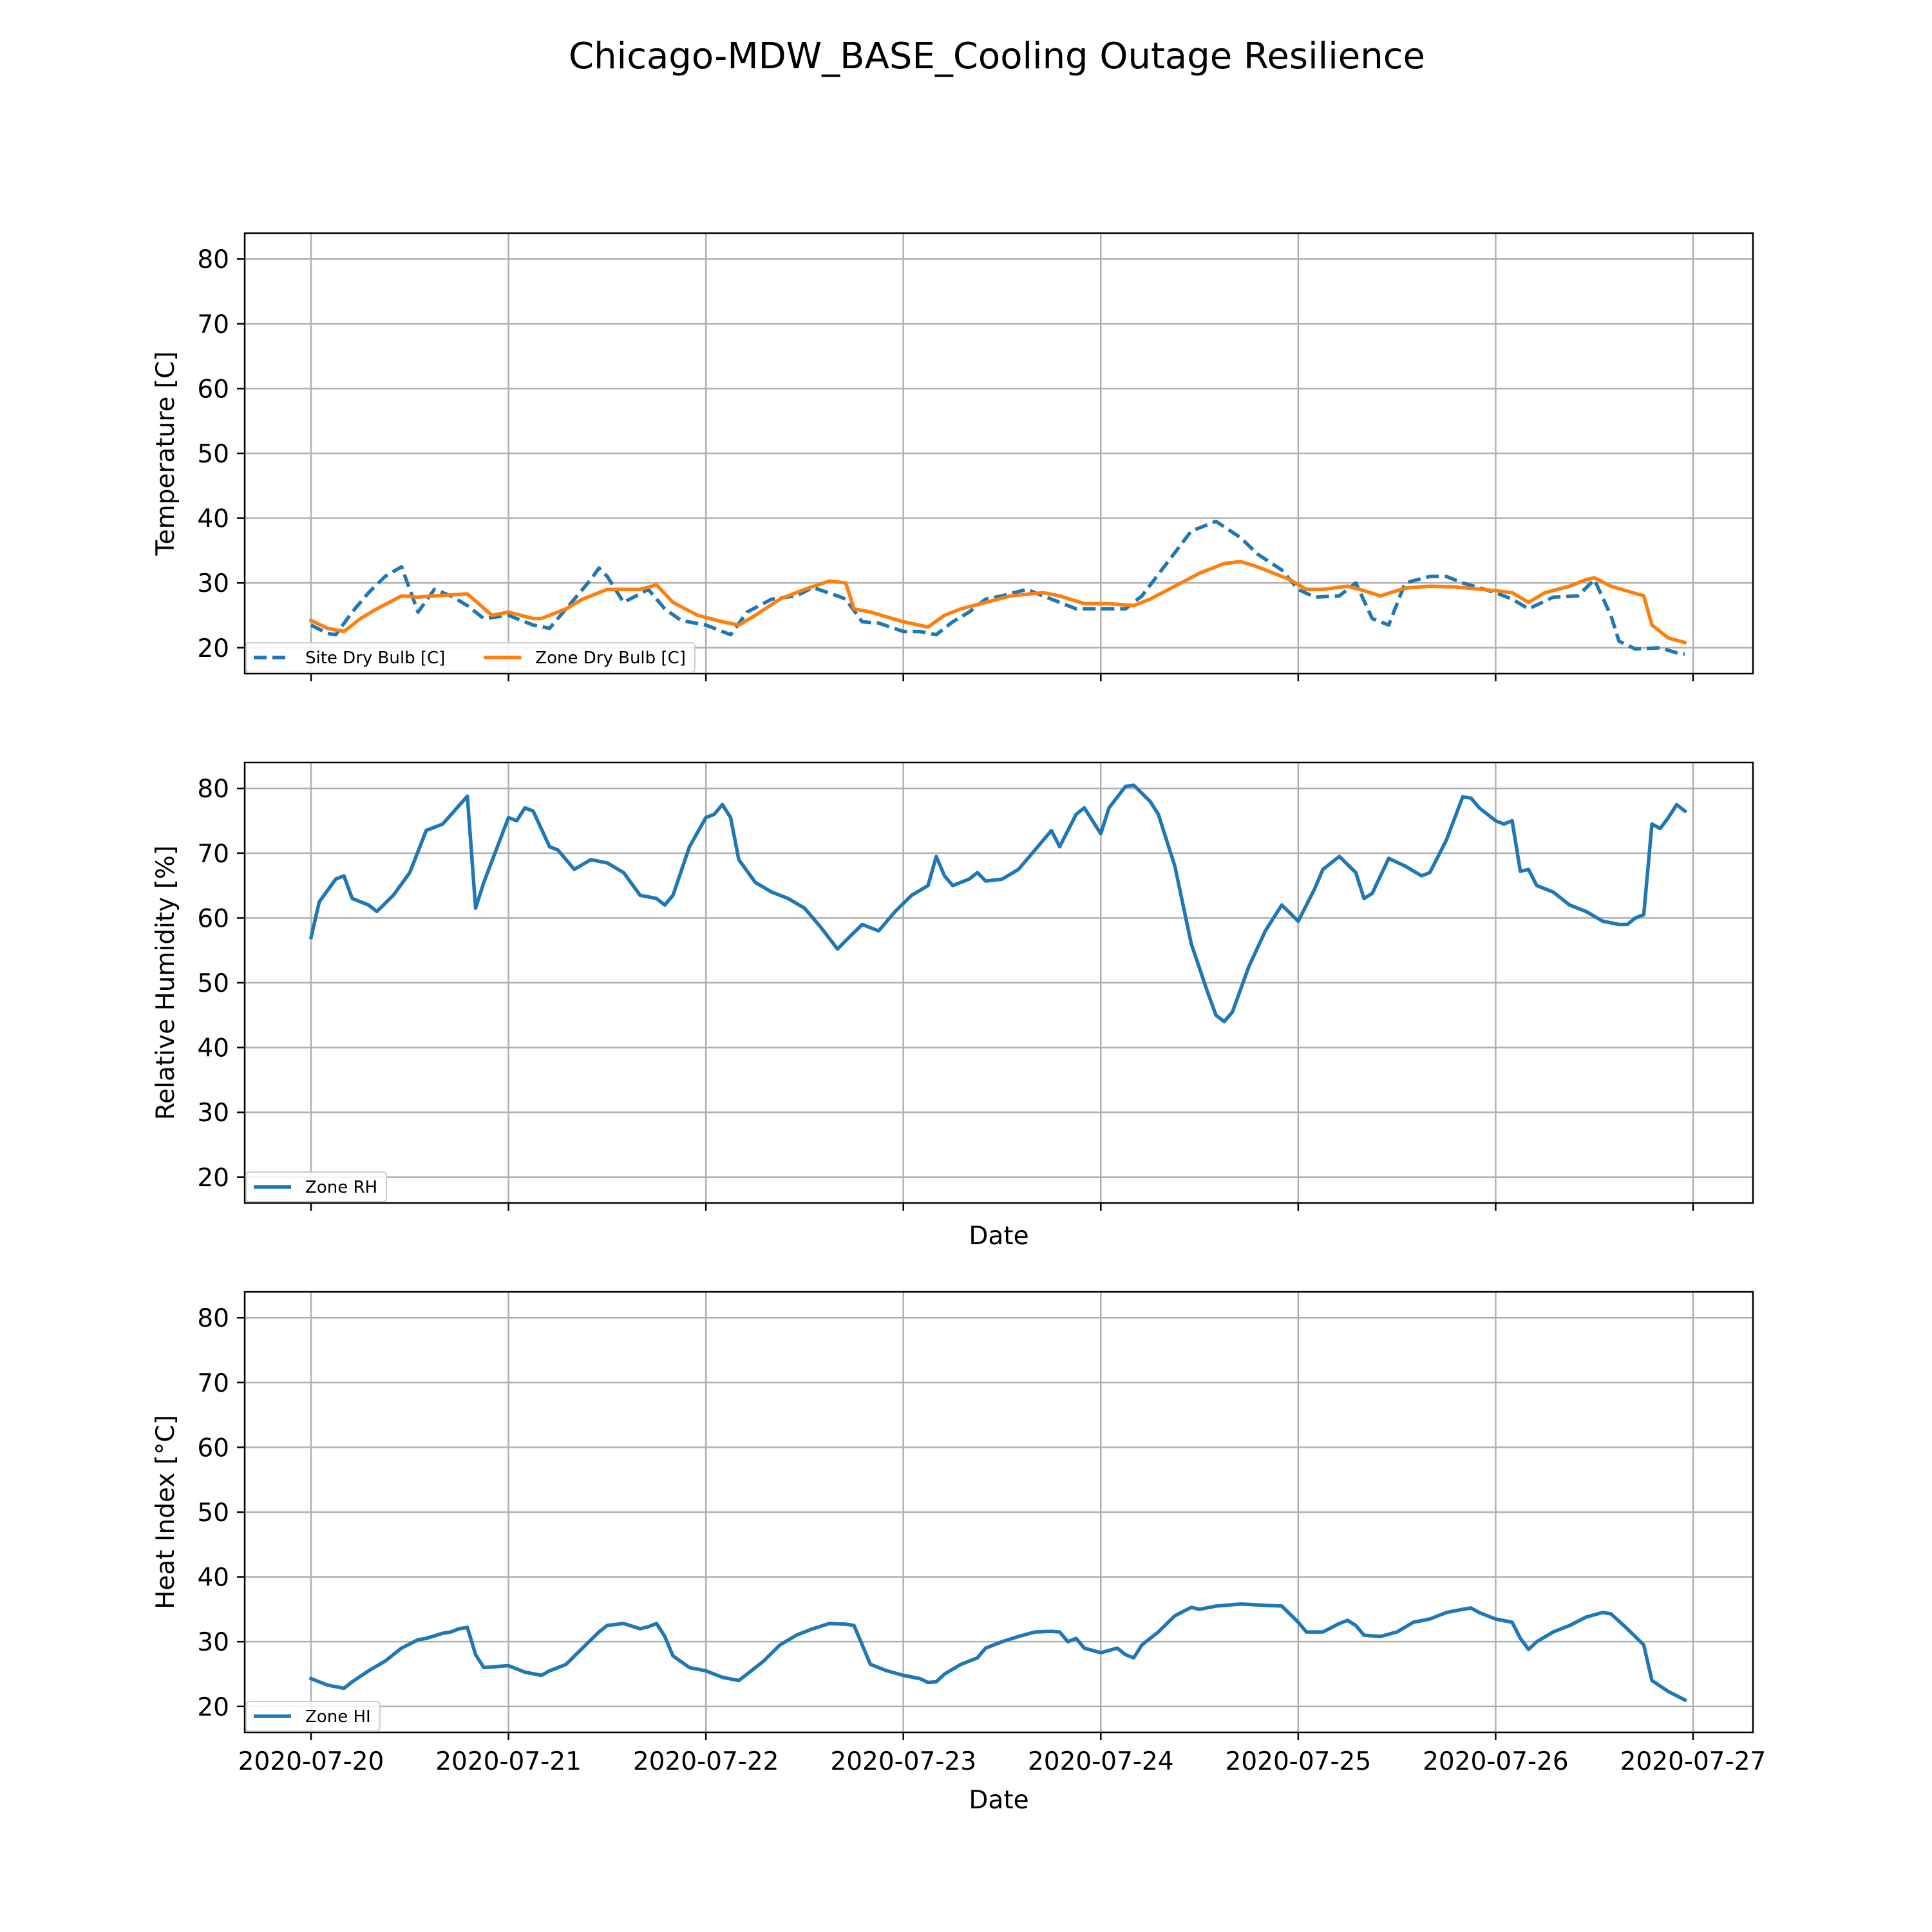 This screenshot has height=1932, width=1932. I want to click on legend-label: Zone Dry Bulb [C], so click(610, 658).